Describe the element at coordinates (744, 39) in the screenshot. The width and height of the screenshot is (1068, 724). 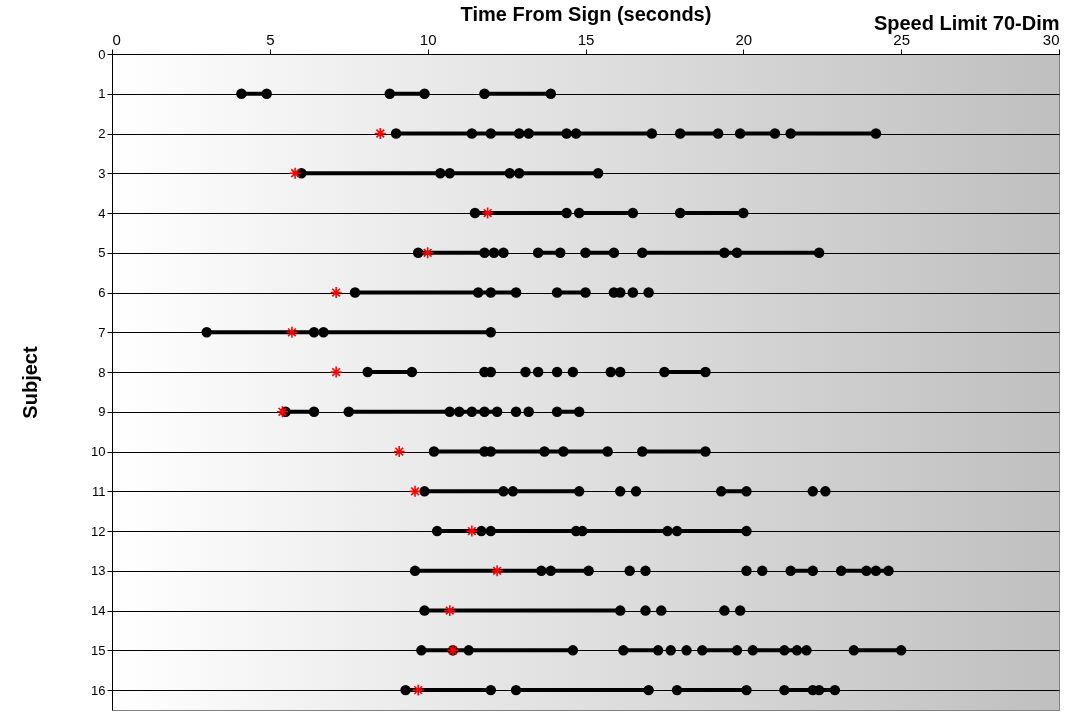
I see `x-tick-label: 20` at that location.